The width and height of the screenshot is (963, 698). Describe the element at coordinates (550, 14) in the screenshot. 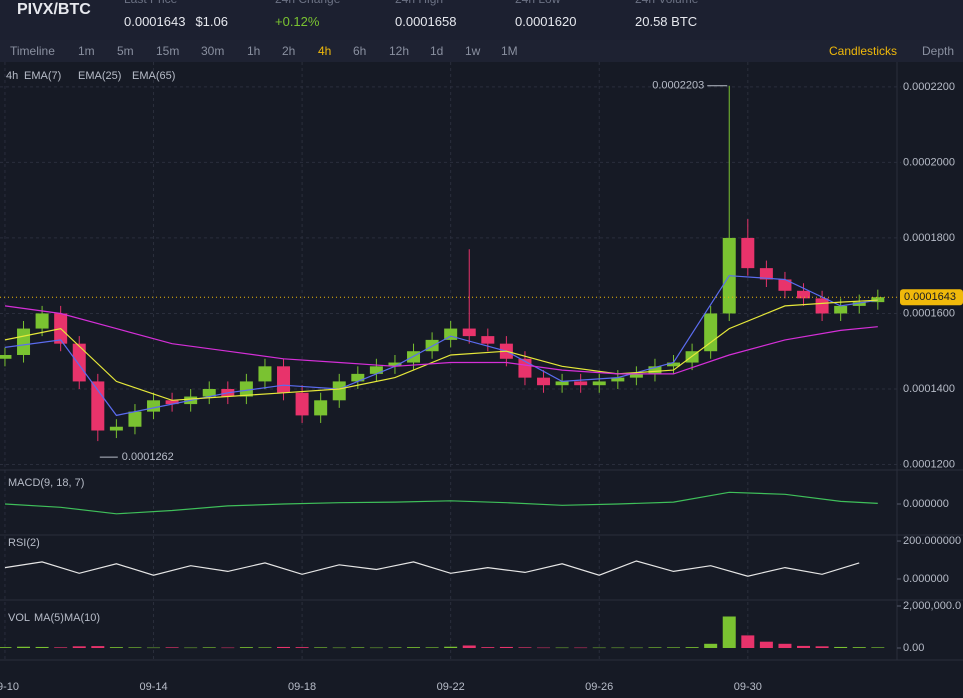

I see `stat: 24h Low 0.0001620` at that location.